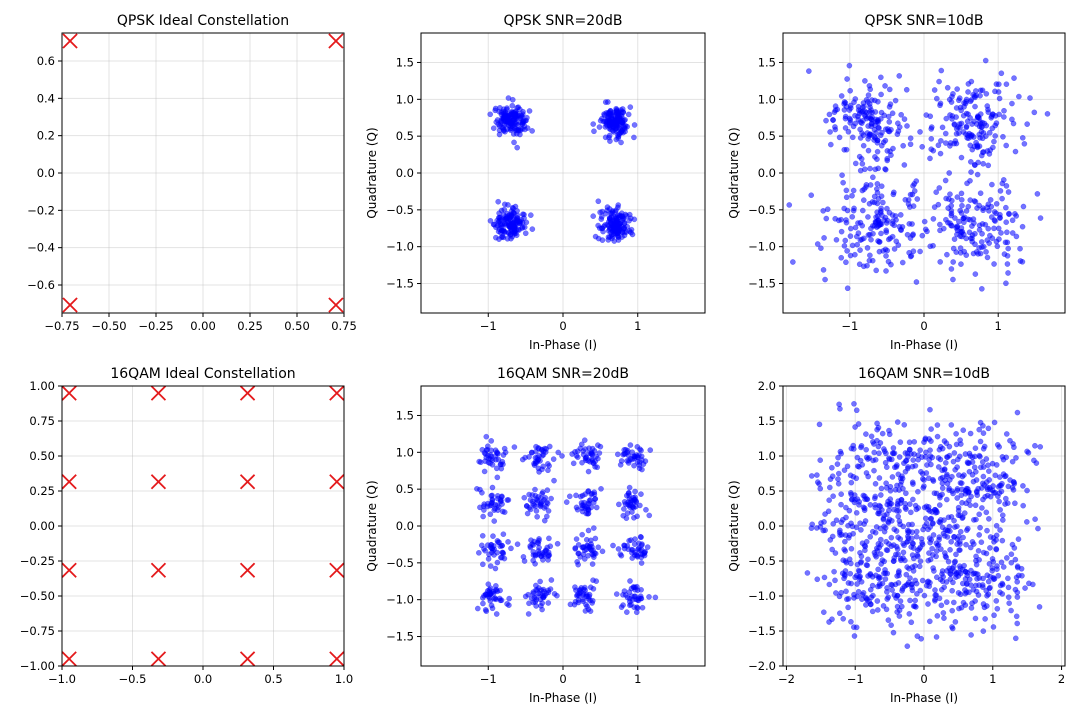  Describe the element at coordinates (998, 326) in the screenshot. I see `x-tick-label: 1` at that location.